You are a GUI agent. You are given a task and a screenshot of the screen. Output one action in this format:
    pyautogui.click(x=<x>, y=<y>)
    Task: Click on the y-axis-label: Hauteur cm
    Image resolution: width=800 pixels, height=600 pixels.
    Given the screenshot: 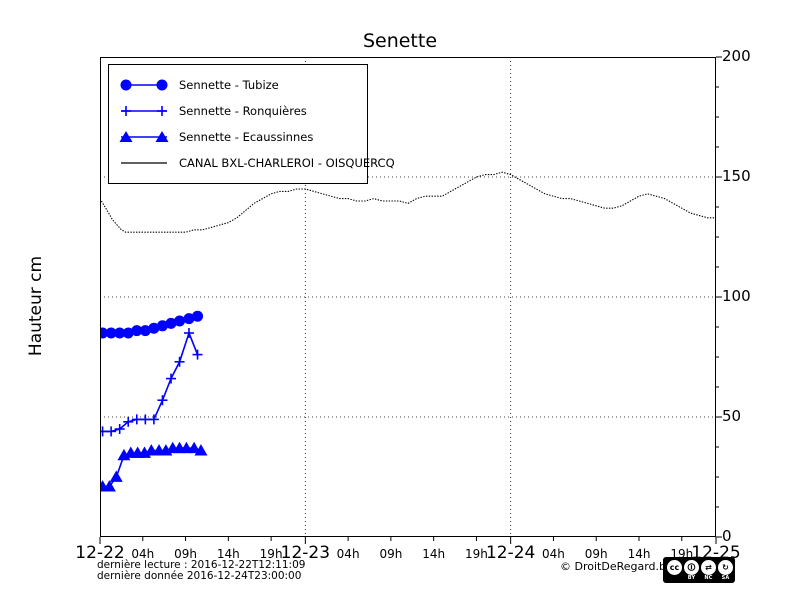 What is the action you would take?
    pyautogui.click(x=36, y=306)
    